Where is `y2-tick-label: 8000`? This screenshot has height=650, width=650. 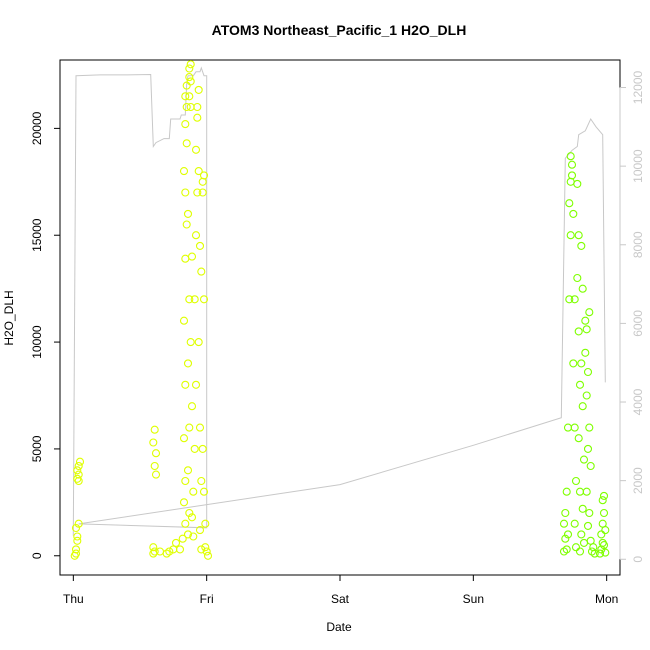
y2-tick-label: 8000 is located at coordinates (638, 244).